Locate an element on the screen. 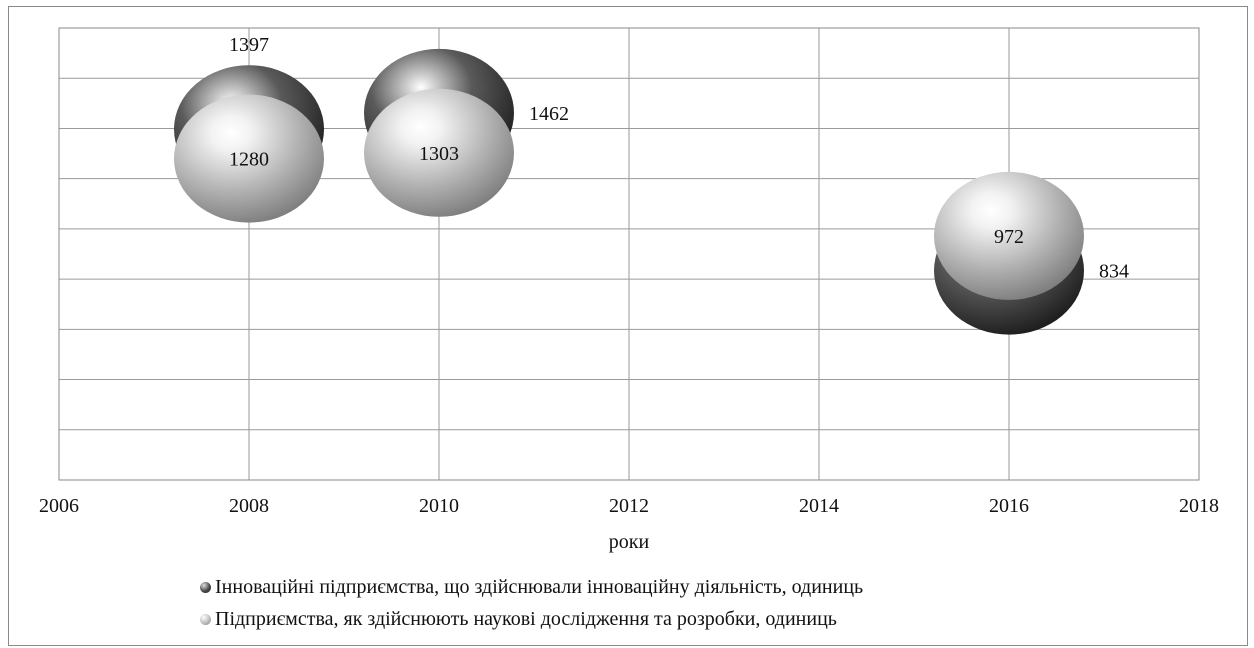  x-tick-label: 2012 is located at coordinates (629, 506).